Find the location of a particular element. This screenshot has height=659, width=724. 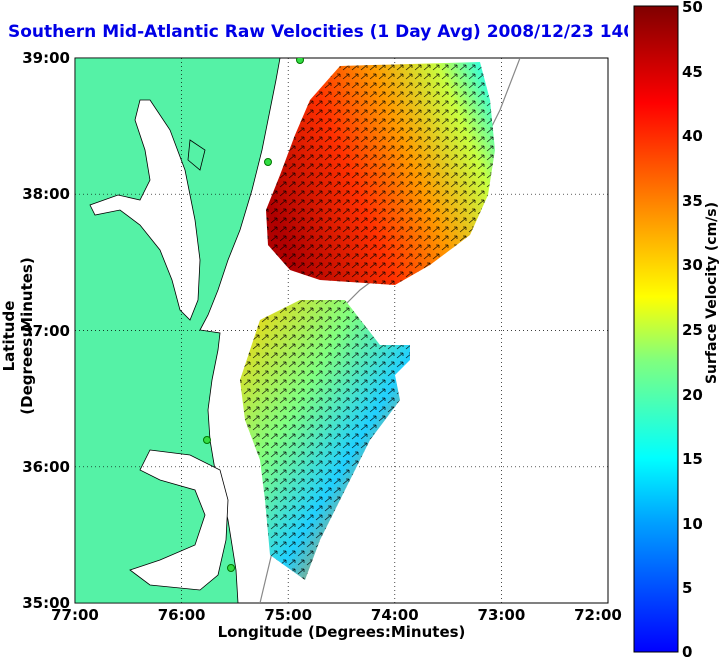

colorbar-tick-label: 5 is located at coordinates (687, 588).